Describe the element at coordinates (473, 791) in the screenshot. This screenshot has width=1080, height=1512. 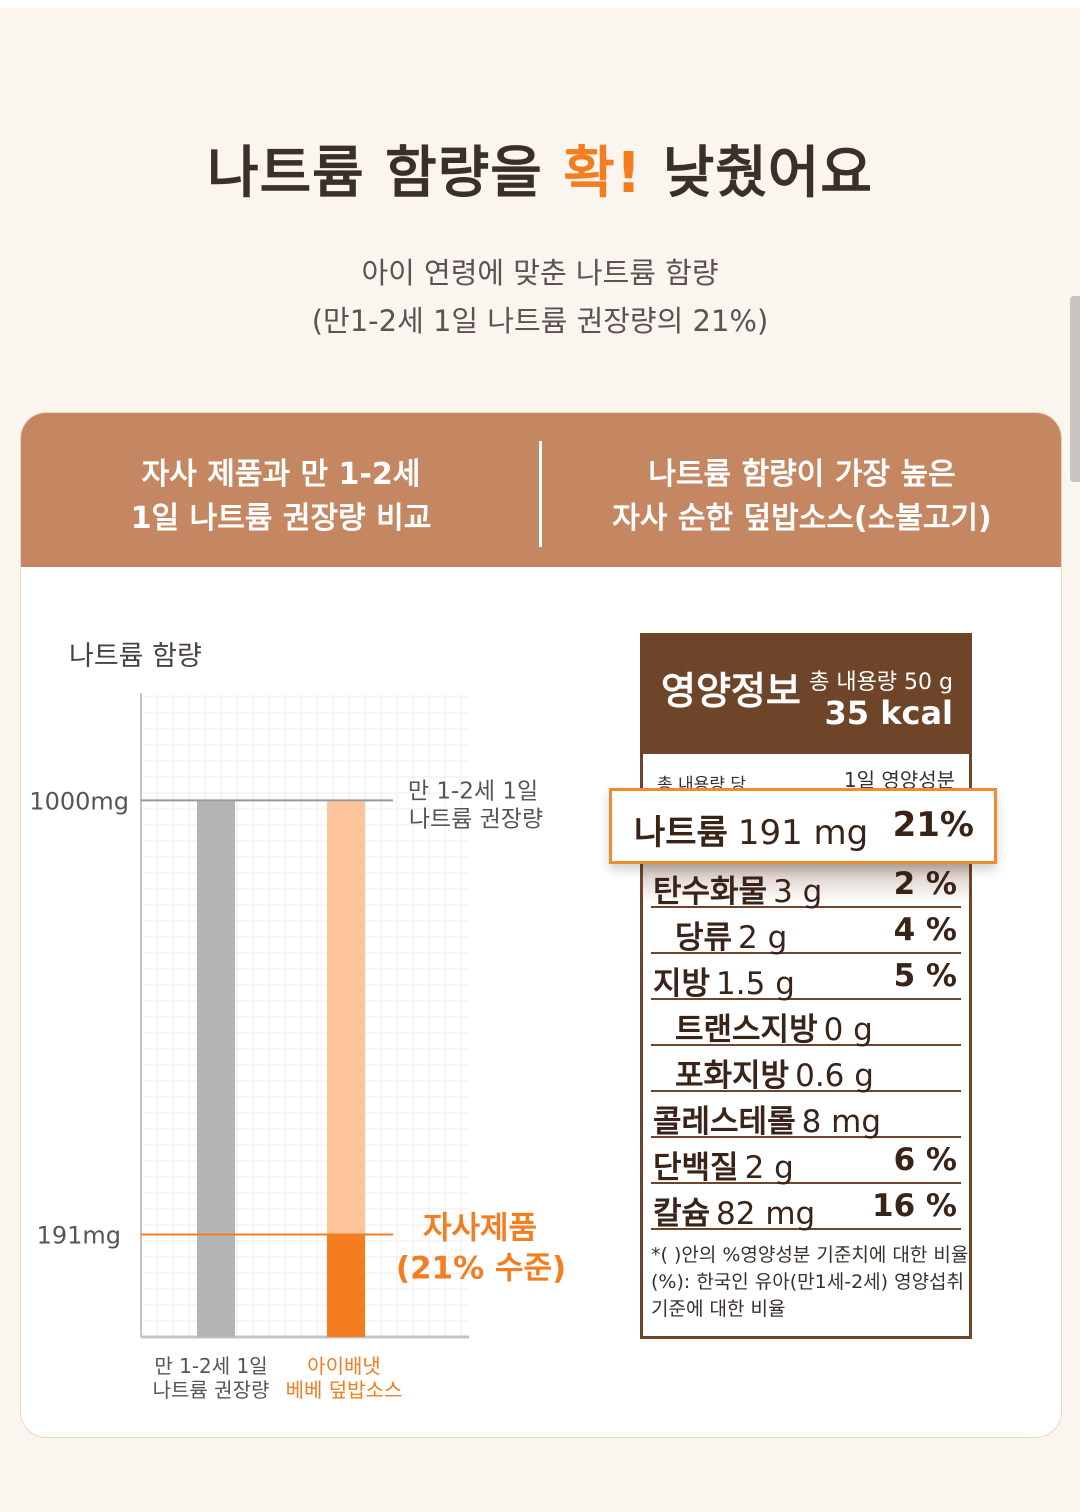
I see `ref-annotation: 만 1-2세 1일` at that location.